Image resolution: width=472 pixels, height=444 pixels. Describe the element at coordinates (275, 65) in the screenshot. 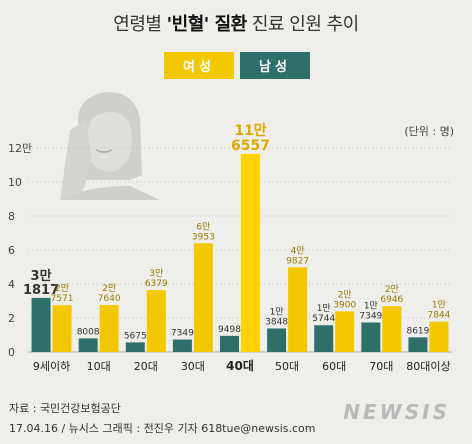

I see `legend-male: 남성` at that location.